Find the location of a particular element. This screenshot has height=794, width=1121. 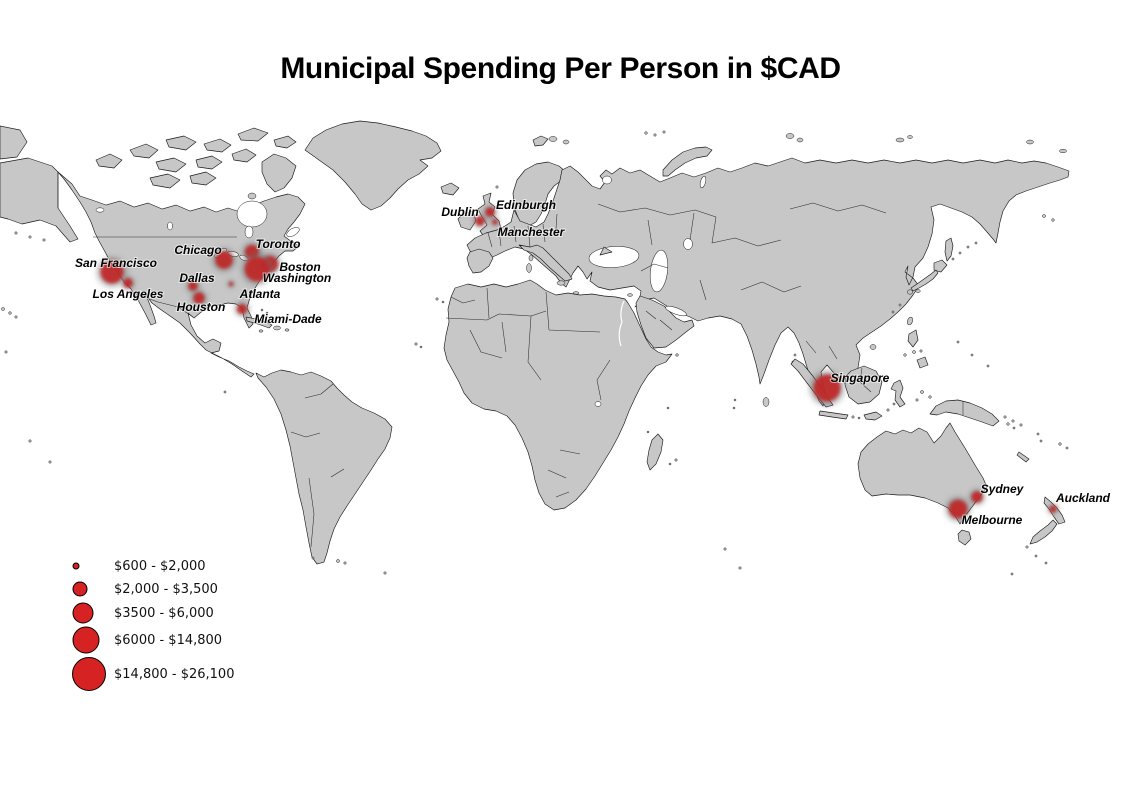

shetland-speck is located at coordinates (497, 187).